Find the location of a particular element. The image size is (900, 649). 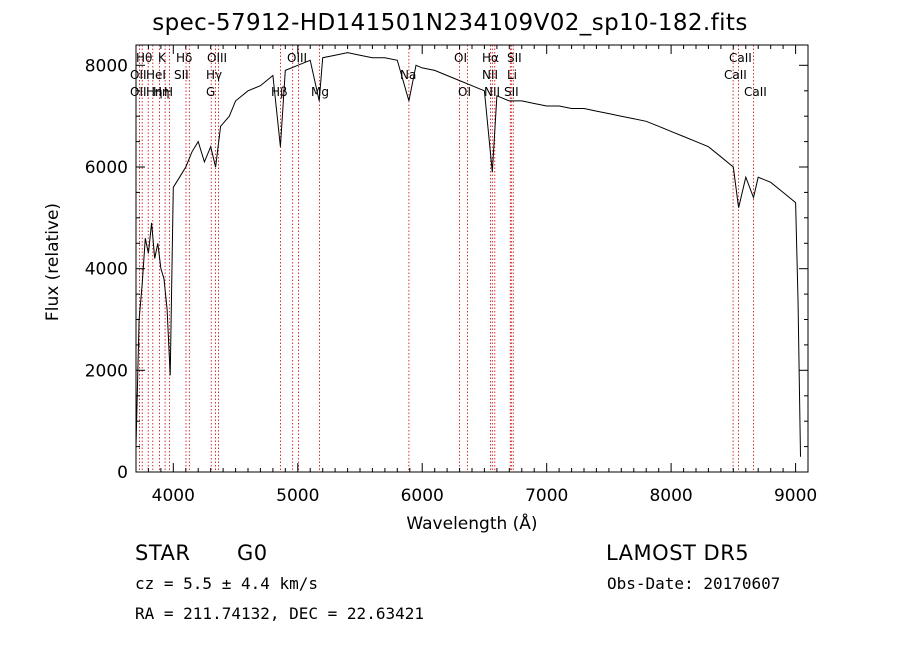

y-tick-label: 2000 is located at coordinates (106, 371).